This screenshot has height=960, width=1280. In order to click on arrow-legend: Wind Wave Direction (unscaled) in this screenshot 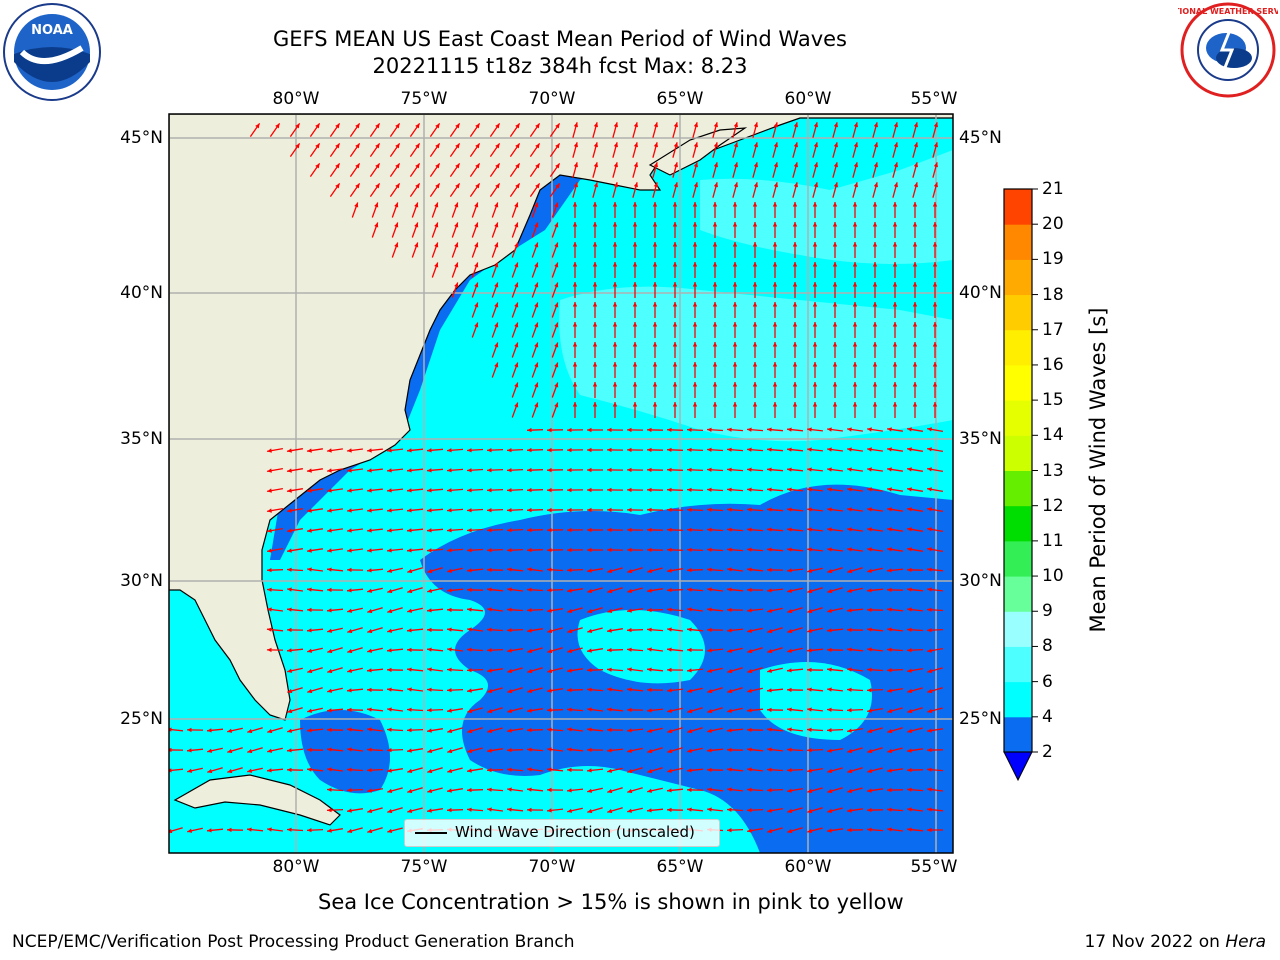, I will do `click(562, 833)`.